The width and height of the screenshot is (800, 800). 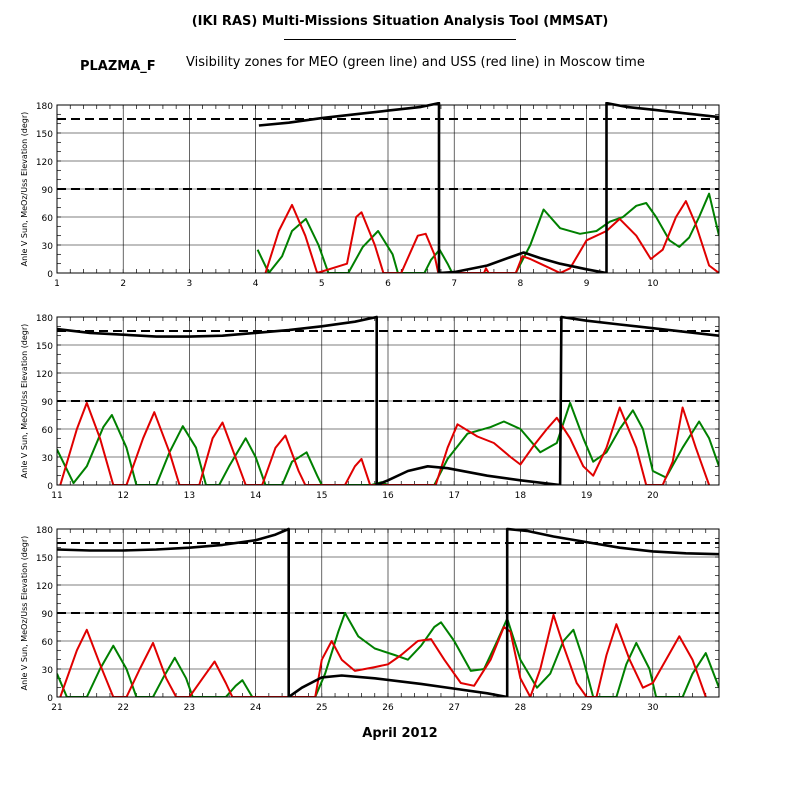 I want to click on month-label: April 2012, so click(x=400, y=733).